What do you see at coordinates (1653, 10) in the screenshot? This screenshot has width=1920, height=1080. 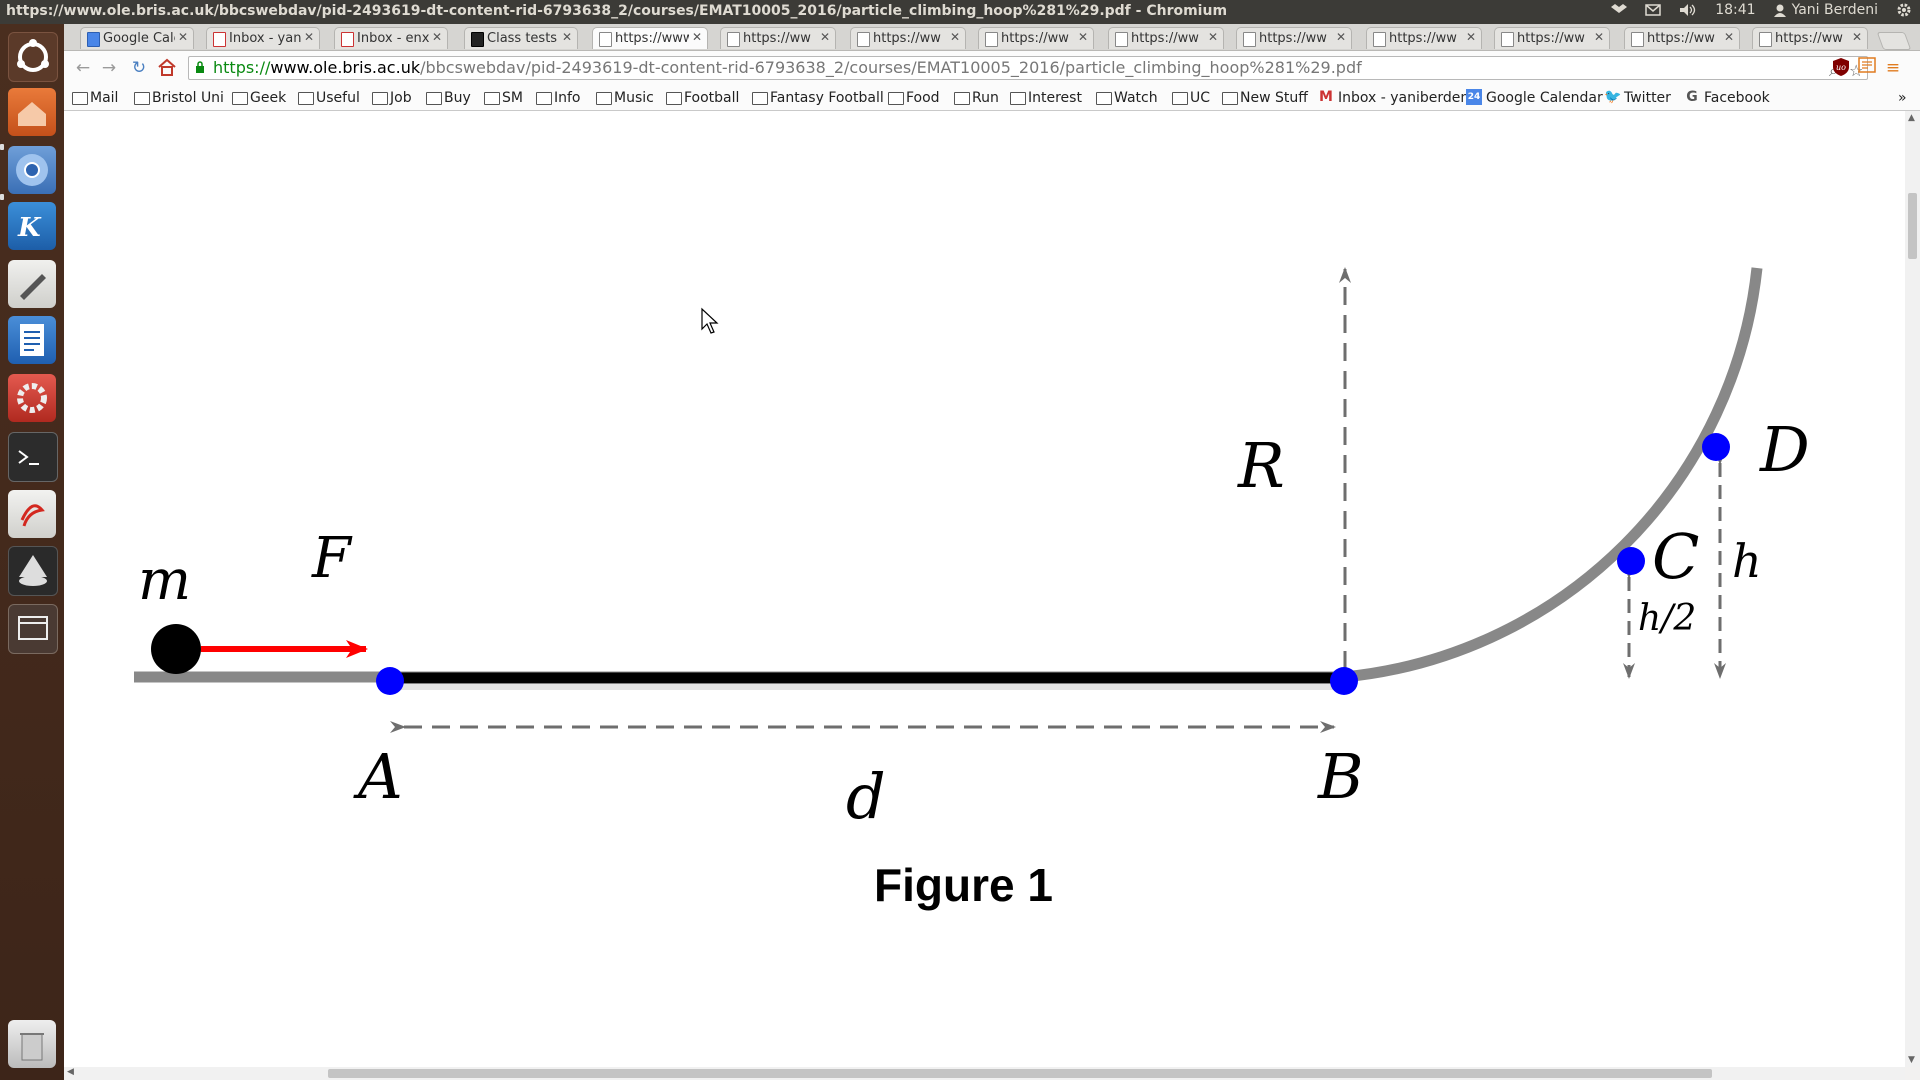 I see `mail-icon` at bounding box center [1653, 10].